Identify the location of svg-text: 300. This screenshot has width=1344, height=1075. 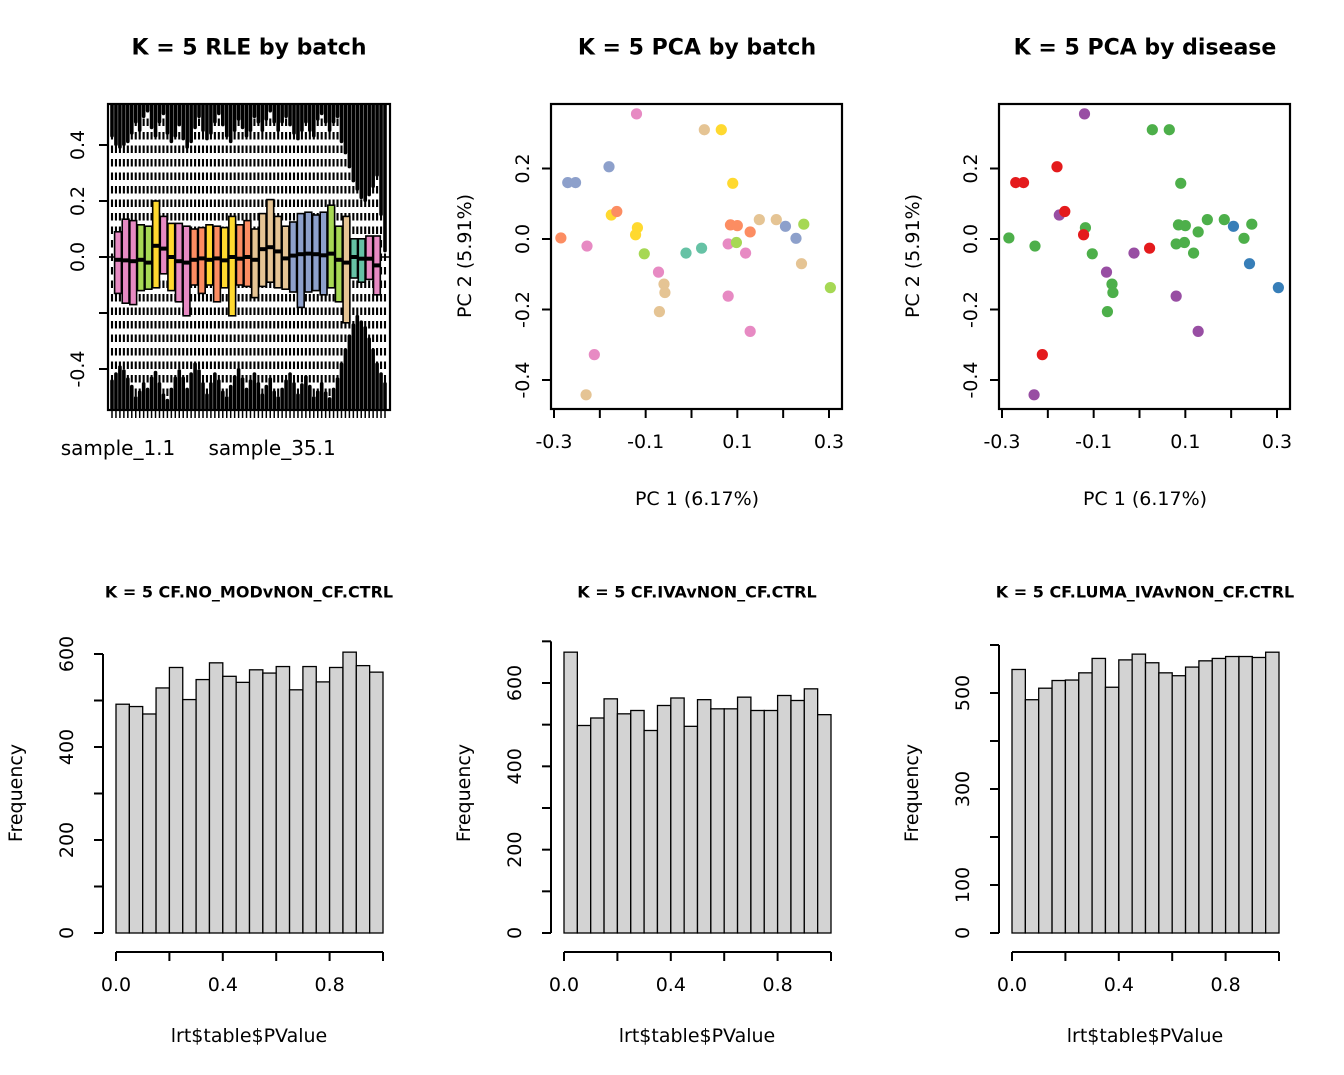
(963, 789).